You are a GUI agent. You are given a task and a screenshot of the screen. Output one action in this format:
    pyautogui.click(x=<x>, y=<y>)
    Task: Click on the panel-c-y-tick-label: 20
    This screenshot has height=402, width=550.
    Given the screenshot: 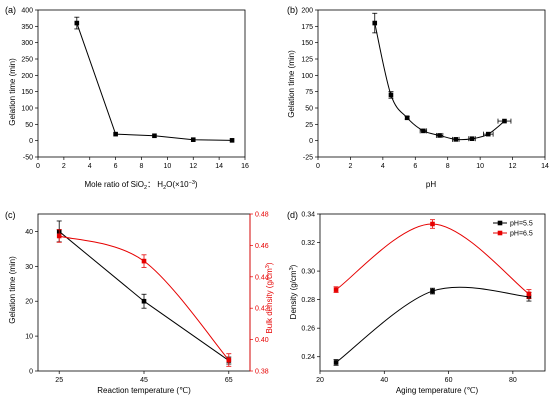 What is the action you would take?
    pyautogui.click(x=29, y=302)
    